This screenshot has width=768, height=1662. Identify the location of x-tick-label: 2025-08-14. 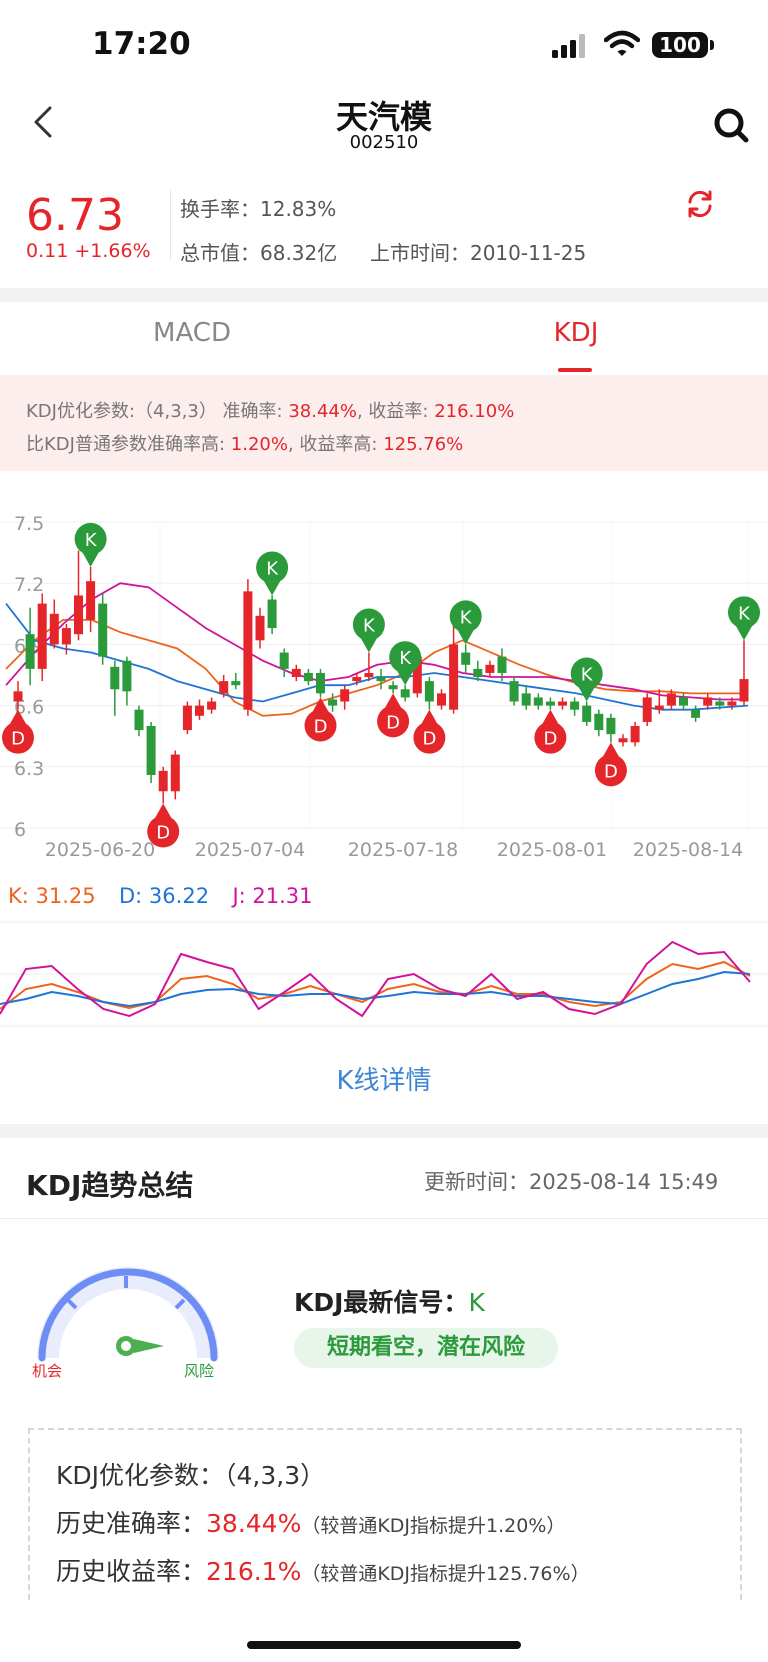
(688, 848).